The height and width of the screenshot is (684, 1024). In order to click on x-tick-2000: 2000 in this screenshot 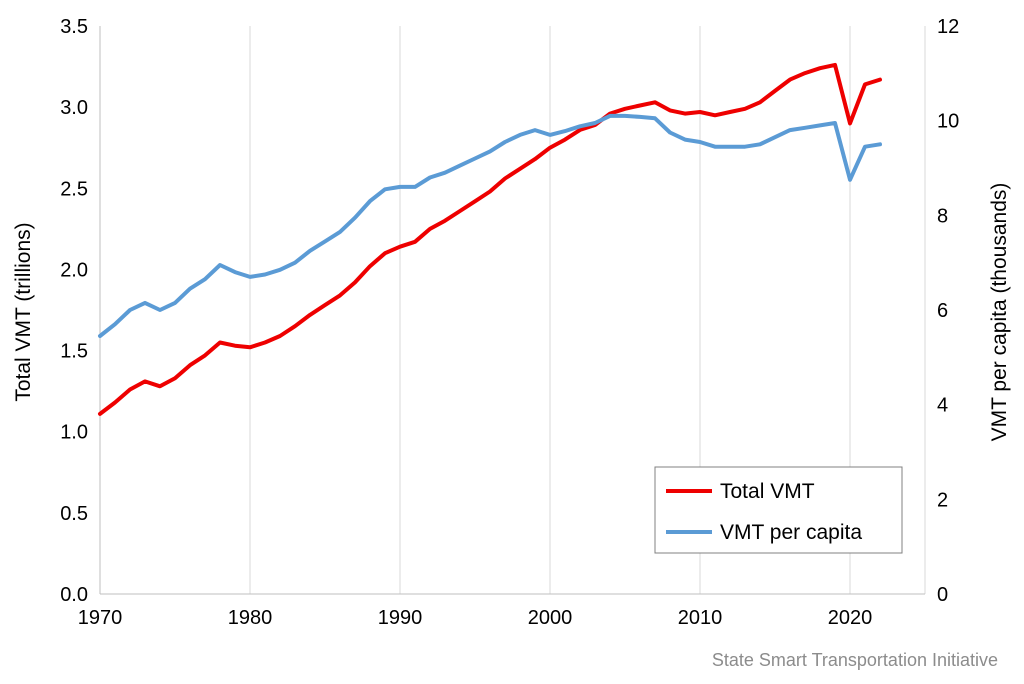, I will do `click(550, 618)`.